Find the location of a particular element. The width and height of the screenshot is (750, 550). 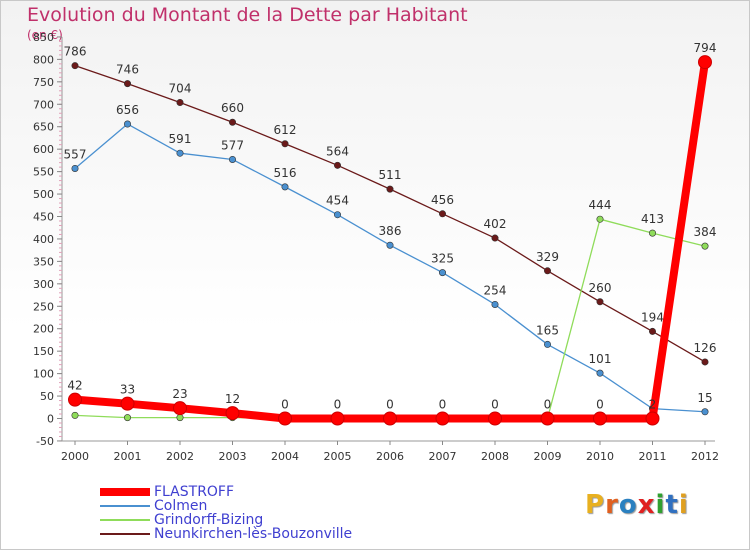

series-colmen-data-label: 101 is located at coordinates (600, 359).